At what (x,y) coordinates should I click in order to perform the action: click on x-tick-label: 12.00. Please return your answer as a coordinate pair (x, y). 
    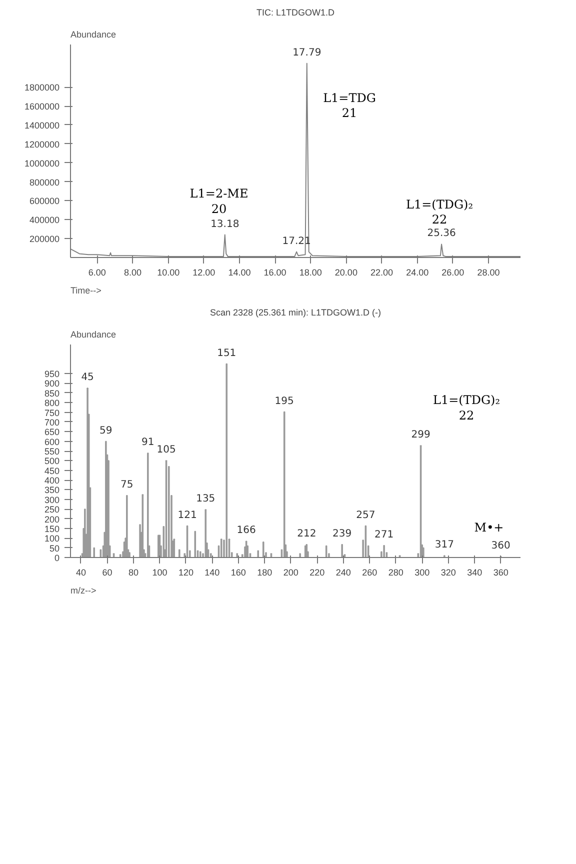
    Looking at the image, I should click on (204, 273).